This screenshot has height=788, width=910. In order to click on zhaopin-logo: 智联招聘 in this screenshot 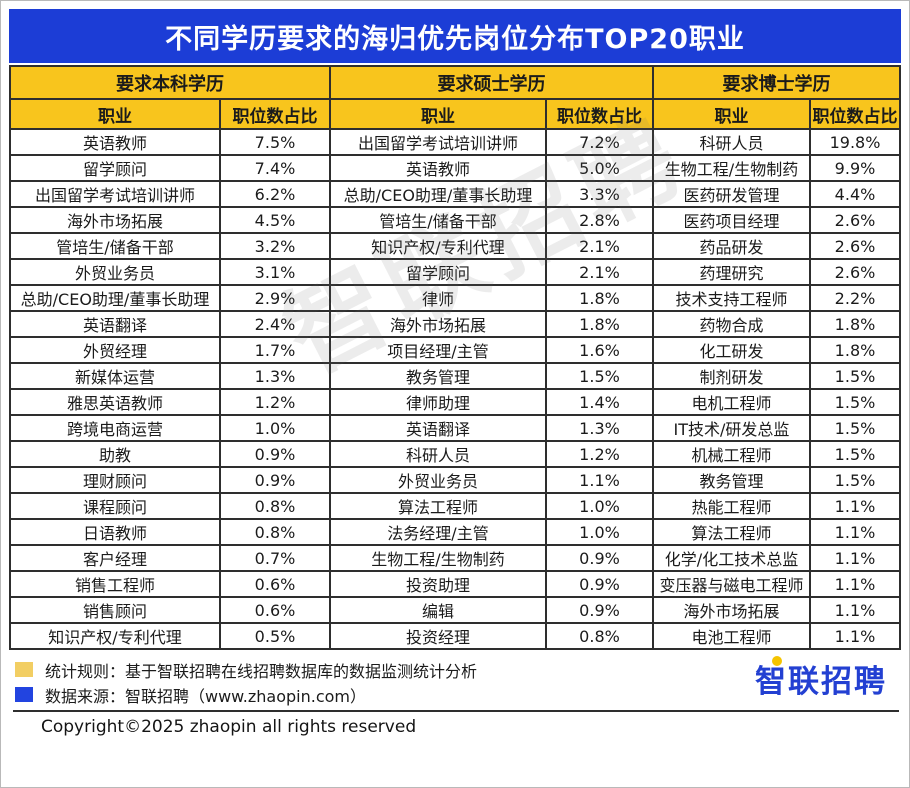, I will do `click(821, 678)`.